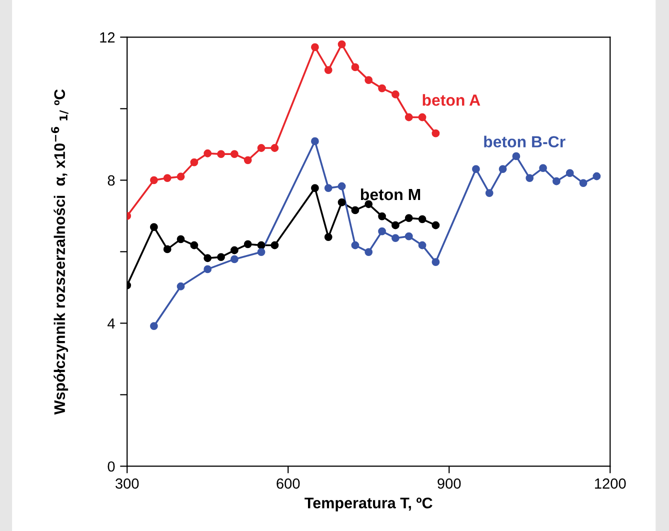  What do you see at coordinates (127, 483) in the screenshot?
I see `x-tick-label: 300` at bounding box center [127, 483].